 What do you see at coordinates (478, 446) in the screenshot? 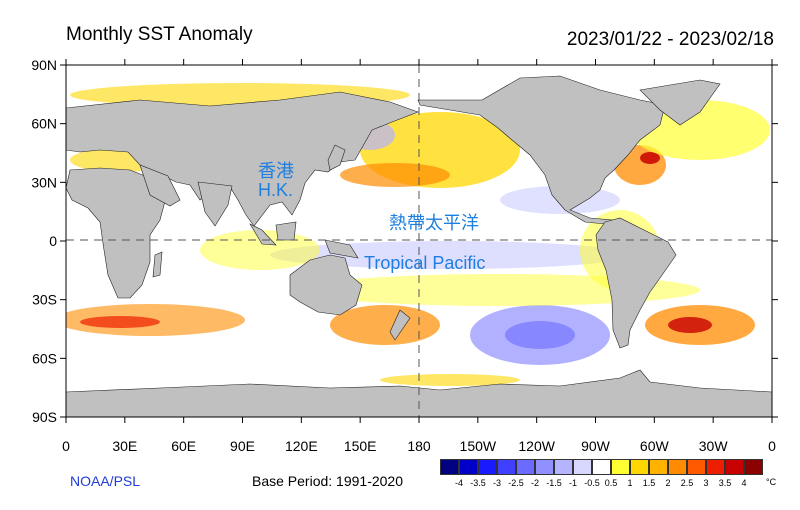
I see `lon-tick-label: 150W` at bounding box center [478, 446].